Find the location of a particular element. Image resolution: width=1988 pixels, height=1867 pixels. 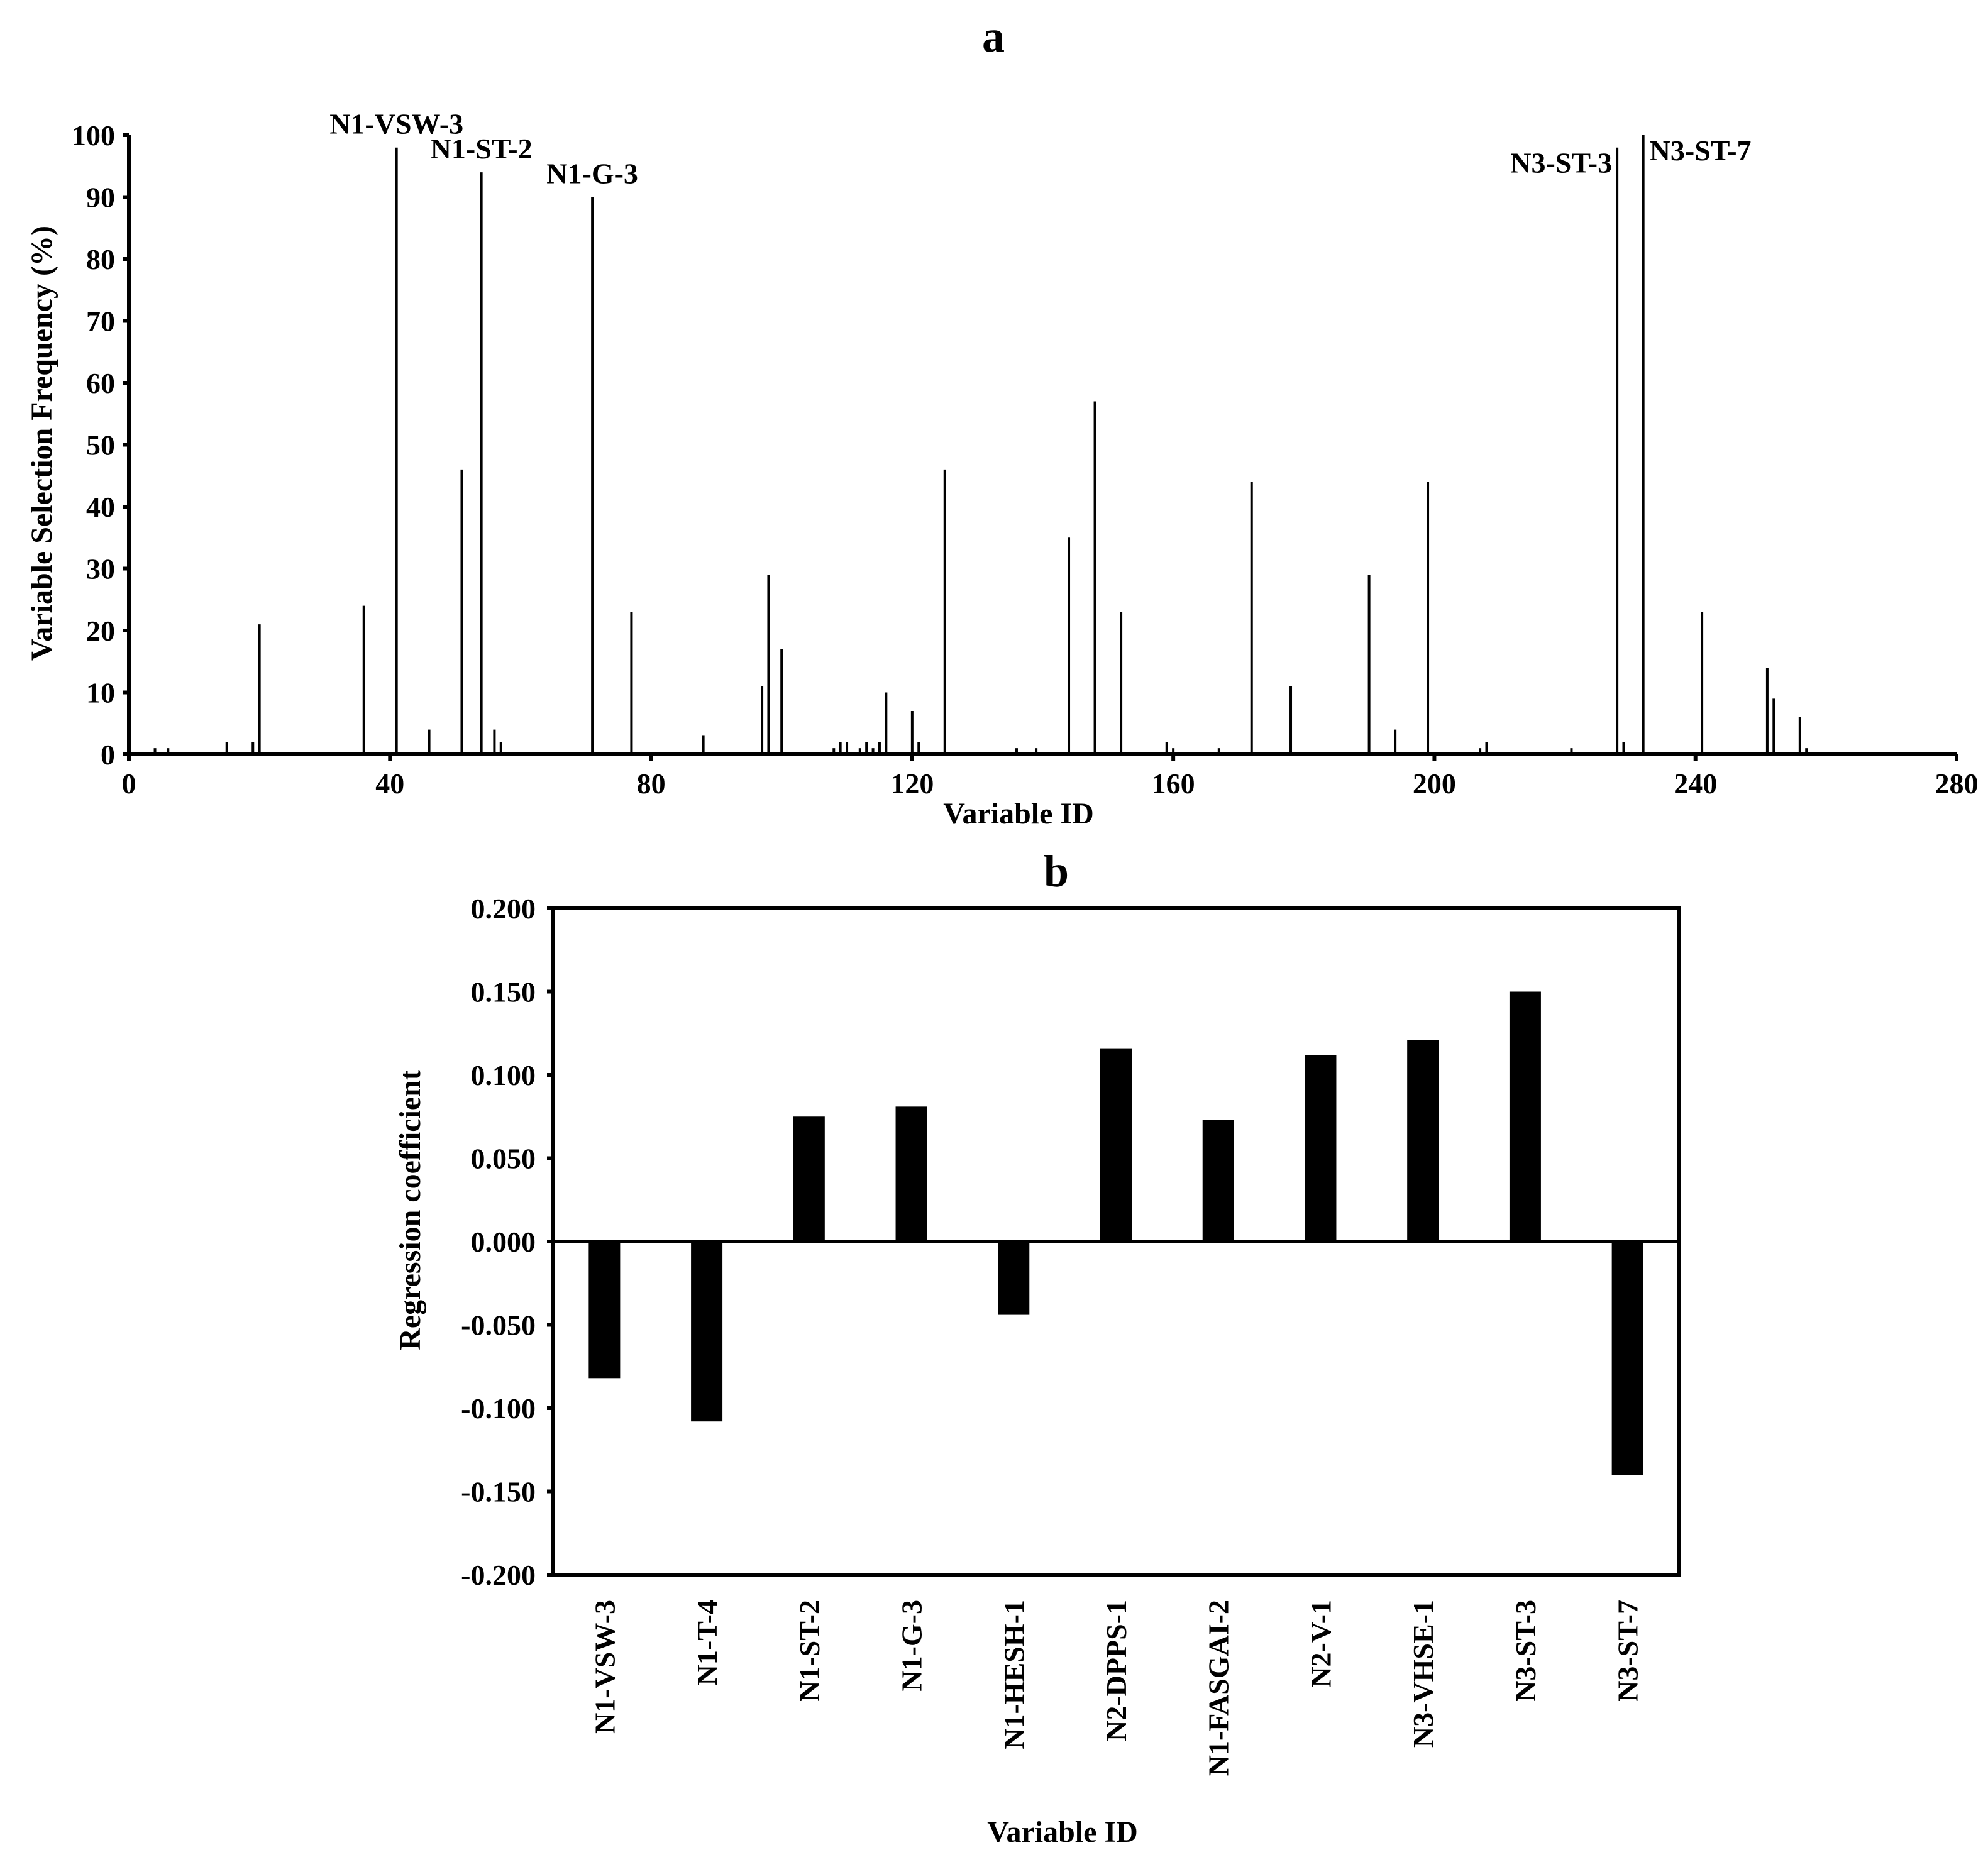

panel-b-y-tick-label: 0.000 is located at coordinates (503, 1242).